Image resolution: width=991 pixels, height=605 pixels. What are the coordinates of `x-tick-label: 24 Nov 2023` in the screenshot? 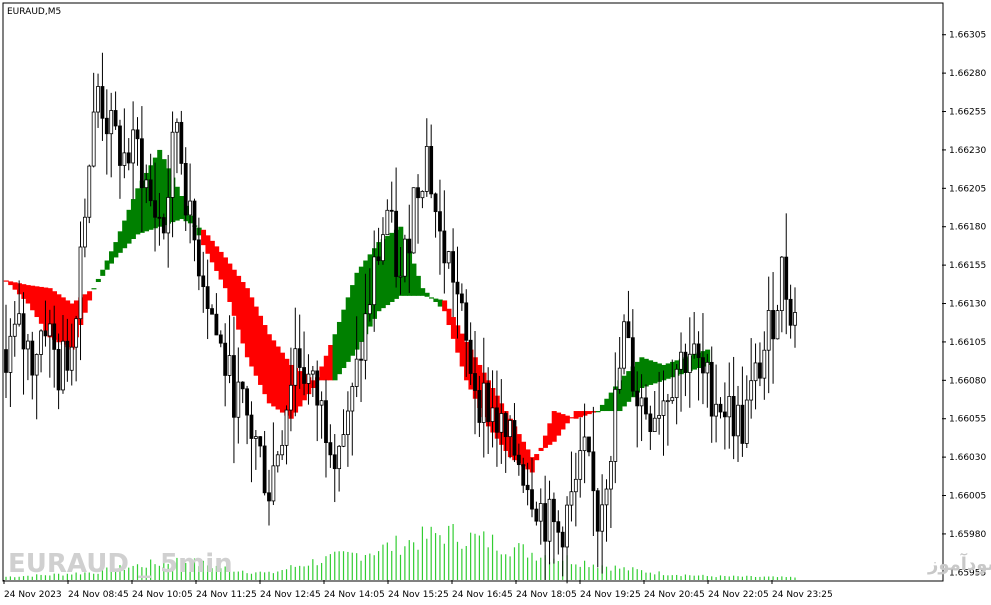 It's located at (33, 595).